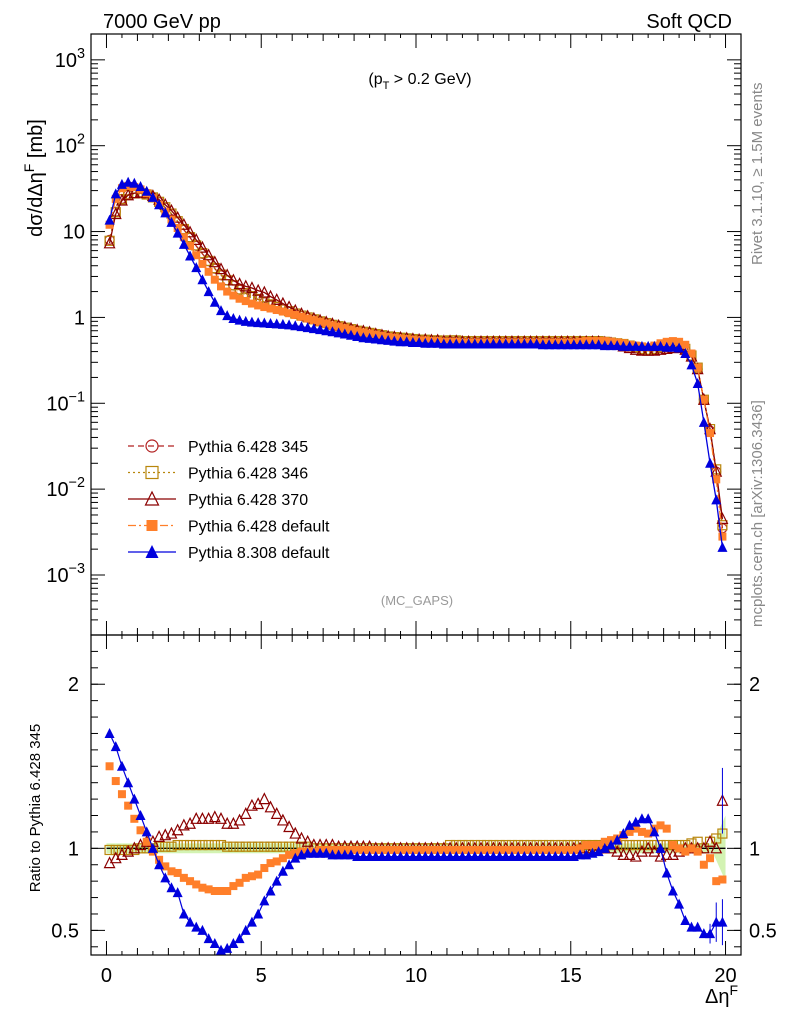  Describe the element at coordinates (73, 849) in the screenshot. I see `ratio-ytick-label: 1` at that location.